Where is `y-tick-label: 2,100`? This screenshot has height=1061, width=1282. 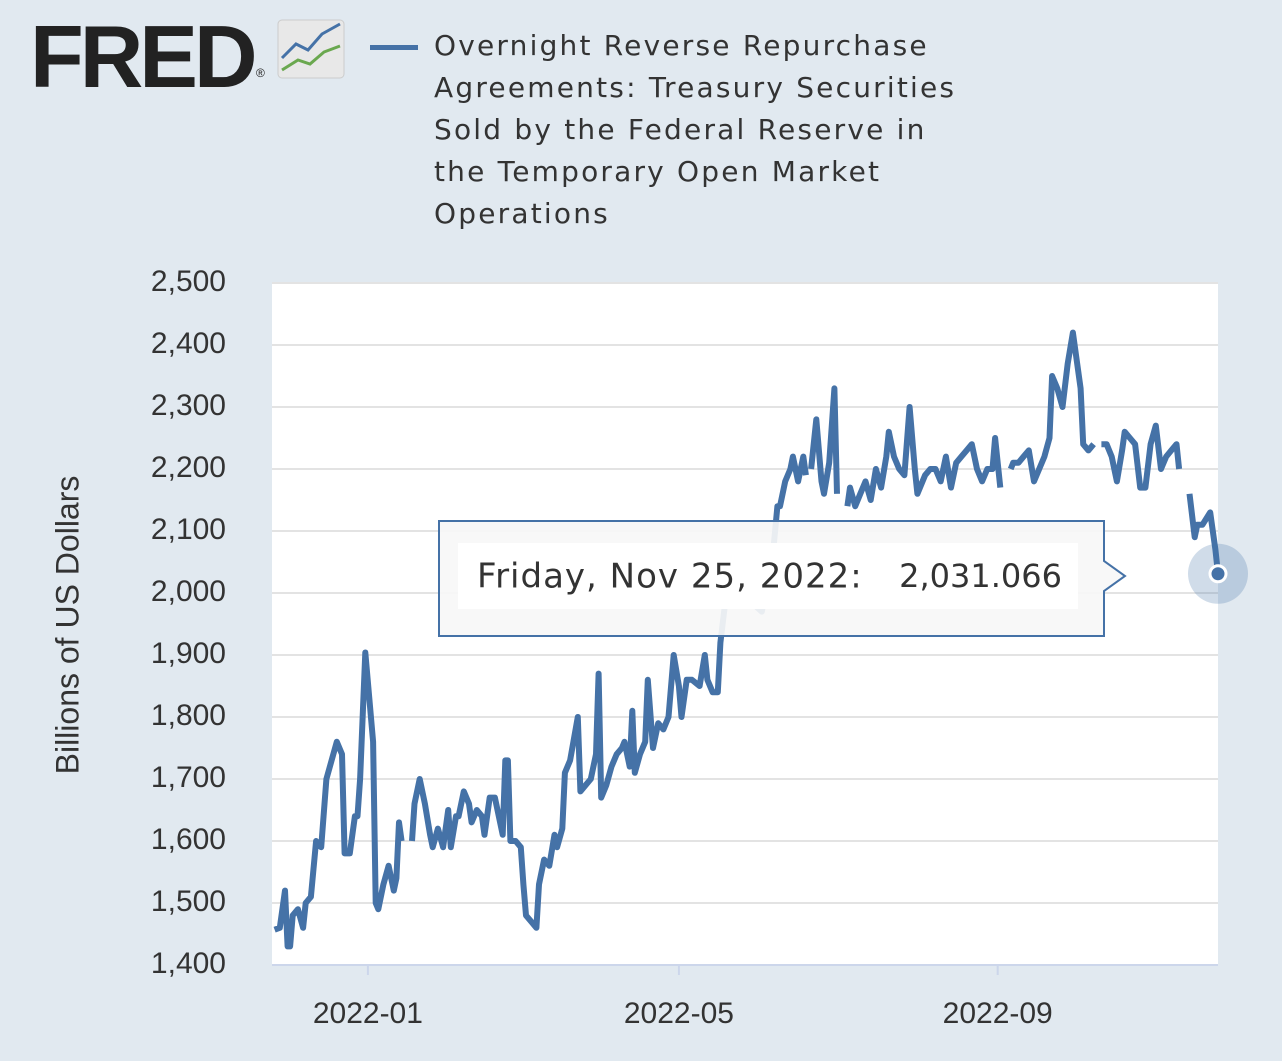 y-tick-label: 2,100 is located at coordinates (188, 529).